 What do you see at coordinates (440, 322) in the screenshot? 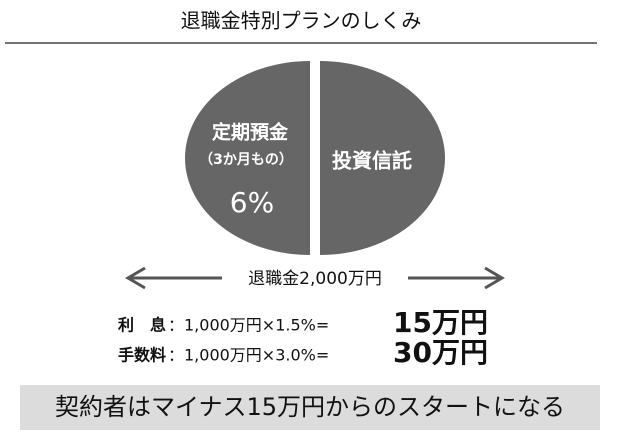
I see `row-result: 15万円` at bounding box center [440, 322].